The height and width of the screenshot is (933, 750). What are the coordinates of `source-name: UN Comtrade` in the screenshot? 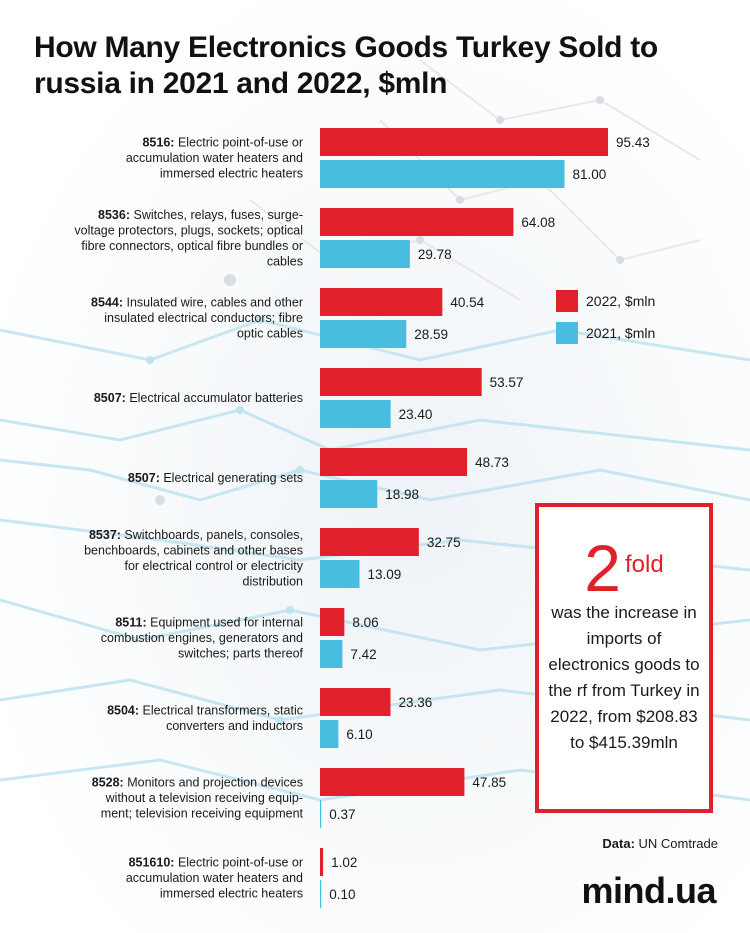 It's located at (678, 843).